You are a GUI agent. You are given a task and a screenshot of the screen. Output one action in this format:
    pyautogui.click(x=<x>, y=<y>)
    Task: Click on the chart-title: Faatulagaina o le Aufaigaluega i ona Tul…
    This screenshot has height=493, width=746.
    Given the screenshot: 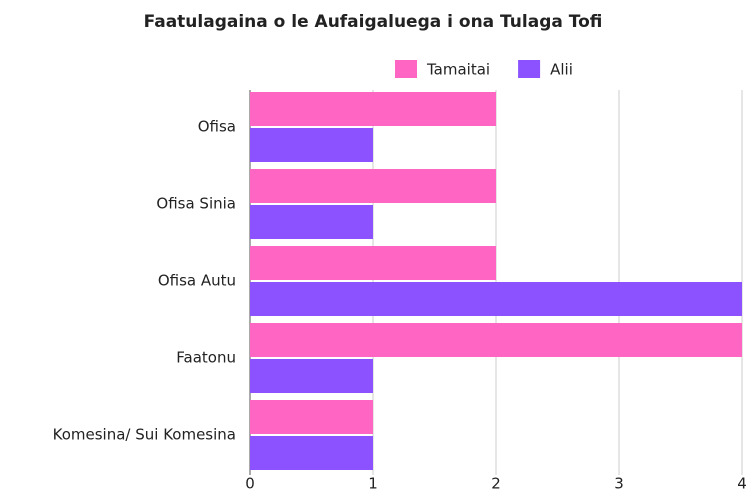 What is the action you would take?
    pyautogui.click(x=373, y=22)
    